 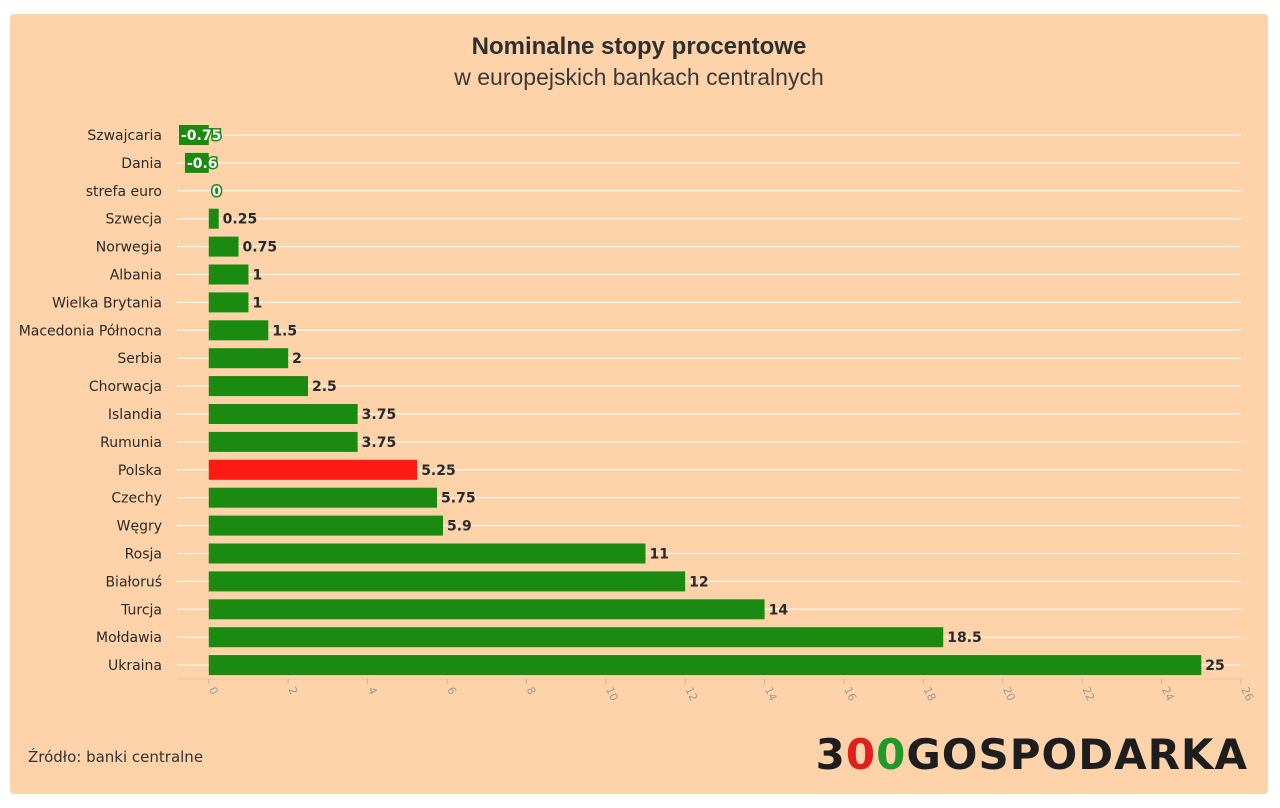 I want to click on brand-logo: 300GOSPODARKA, so click(x=1032, y=754).